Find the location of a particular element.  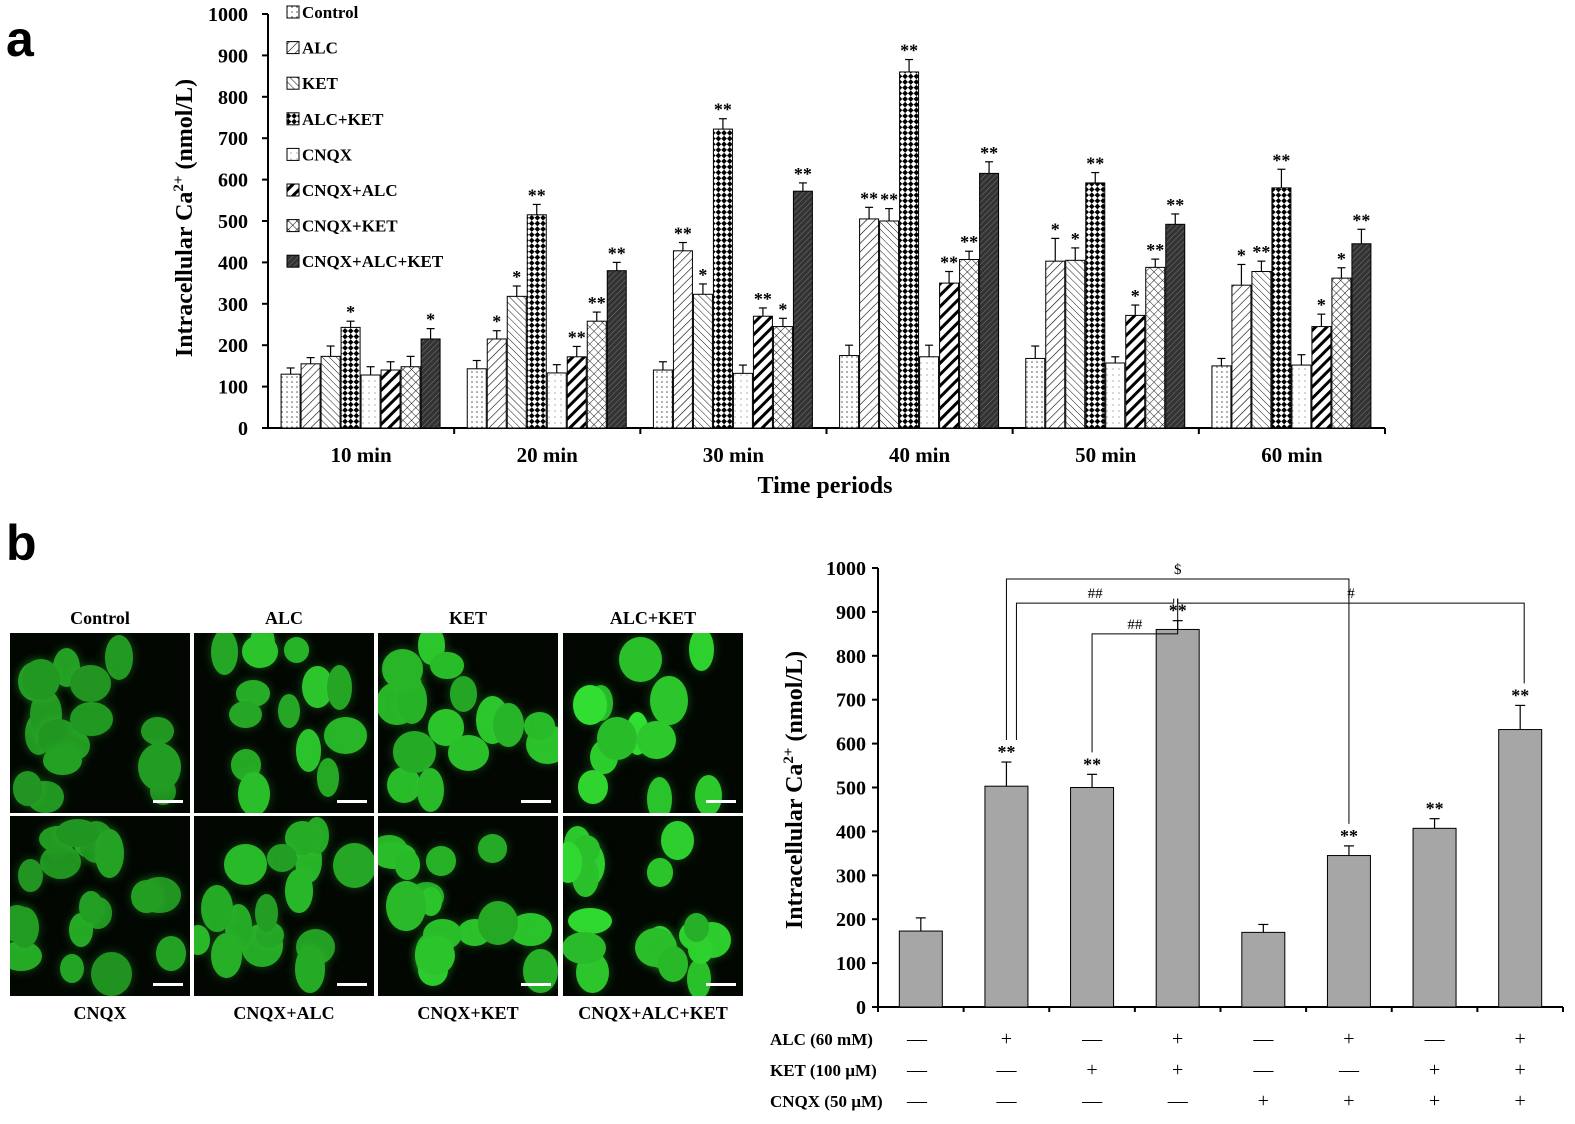

micrograph-label-bottom: CNQX+ALC+KET is located at coordinates (653, 1013).